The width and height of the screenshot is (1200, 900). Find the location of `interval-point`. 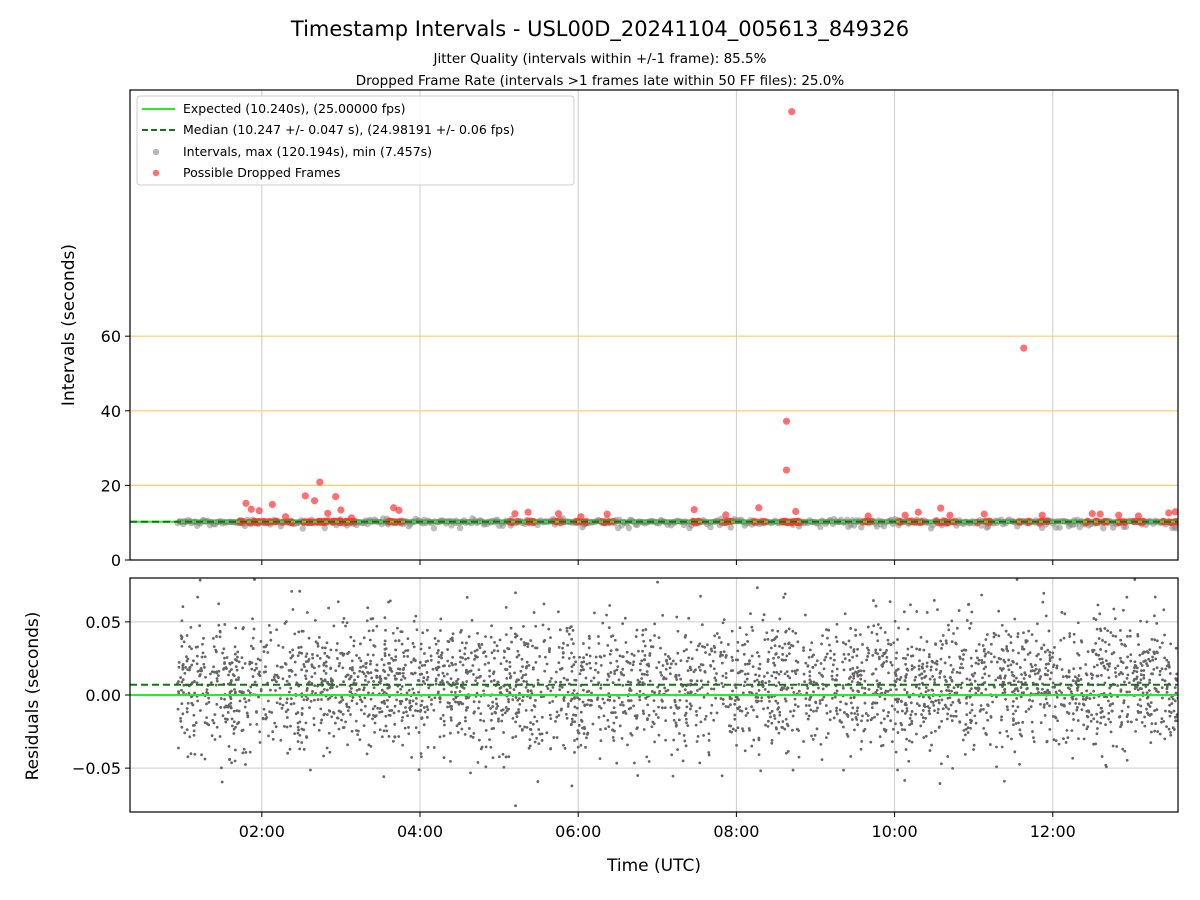

interval-point is located at coordinates (324, 528).